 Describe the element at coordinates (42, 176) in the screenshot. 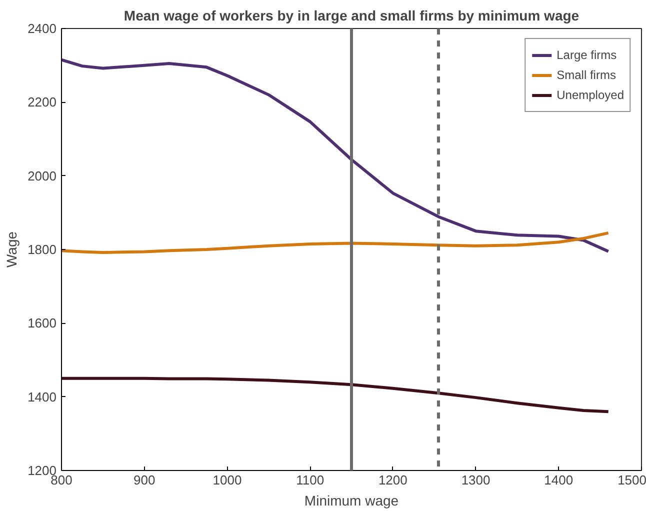

I see `y-tick-label: 2000` at that location.